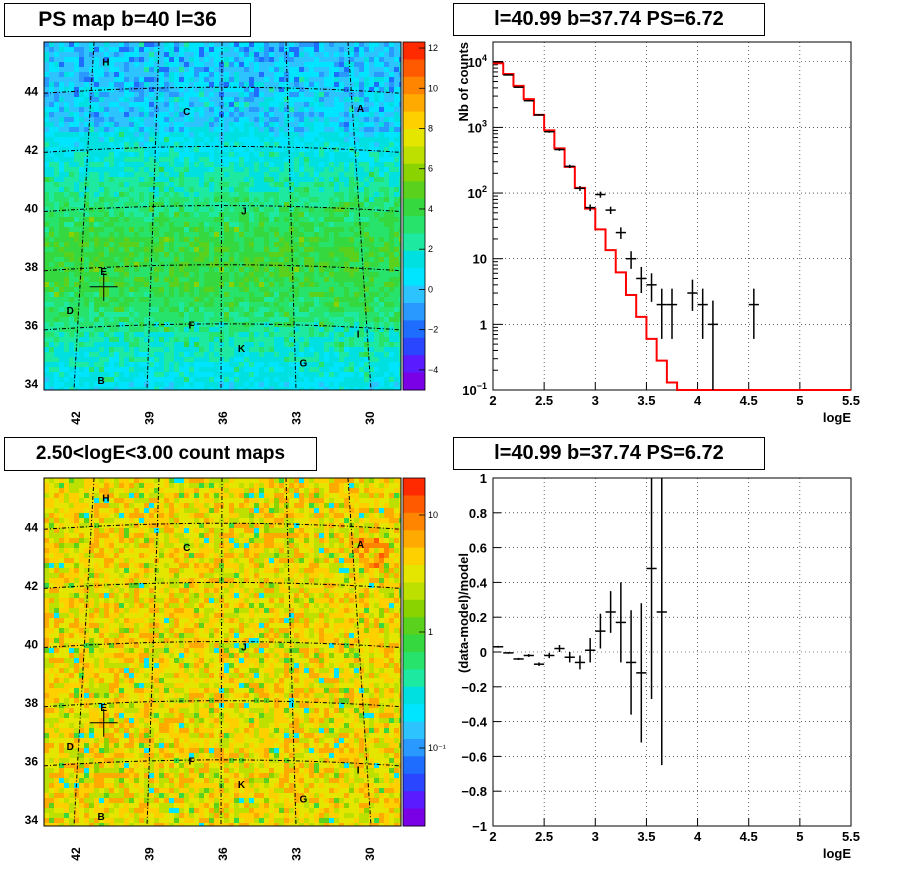 This screenshot has width=898, height=871. What do you see at coordinates (358, 770) in the screenshot?
I see `cnt-source-label-i: I` at bounding box center [358, 770].